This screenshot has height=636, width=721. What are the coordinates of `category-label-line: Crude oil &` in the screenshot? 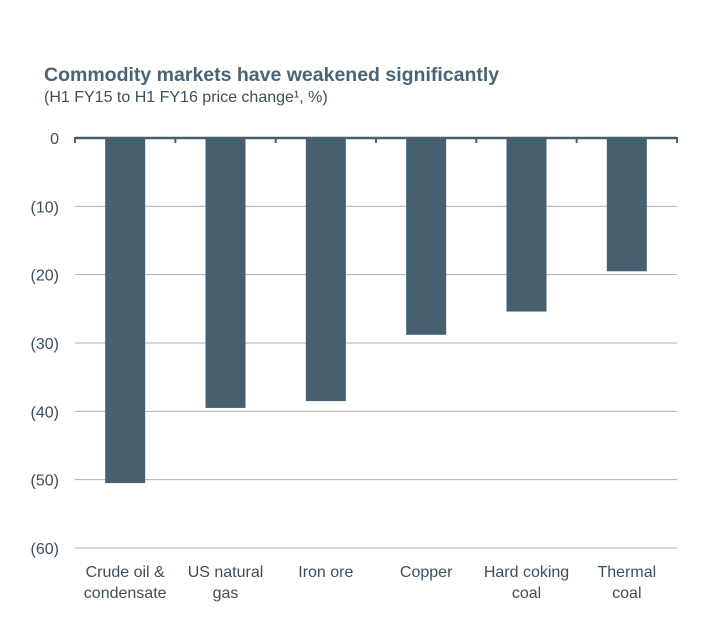 It's located at (125, 572).